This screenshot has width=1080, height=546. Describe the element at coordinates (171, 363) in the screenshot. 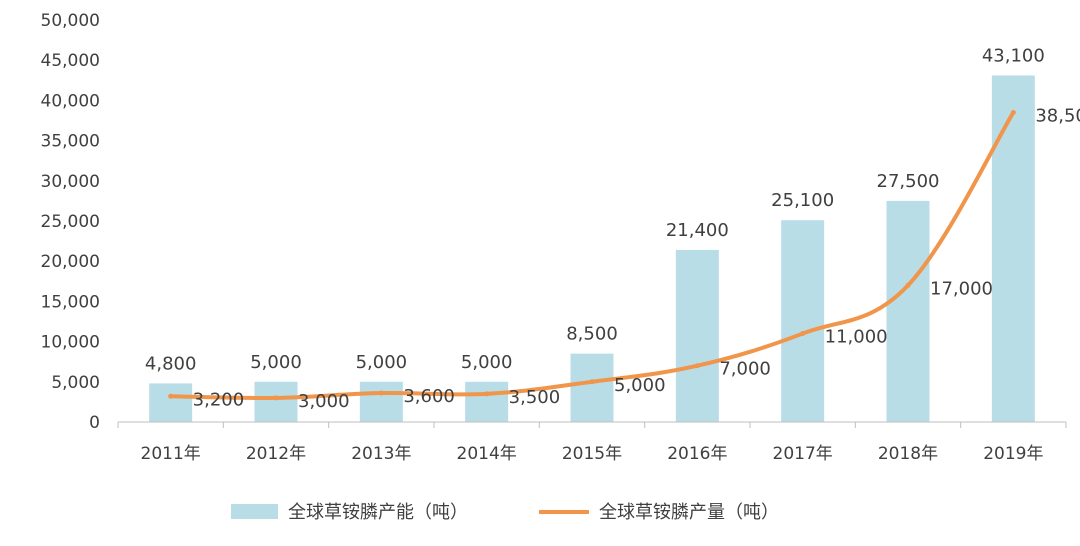

I see `bar-data-label: 4,800` at that location.